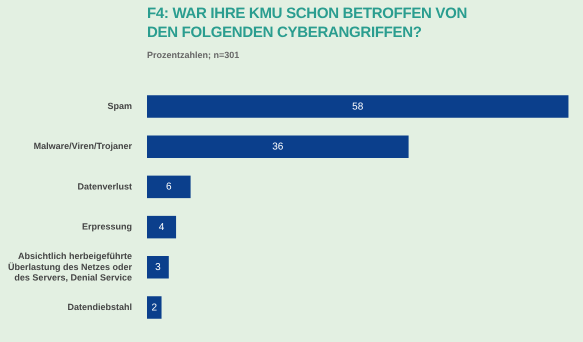 The height and width of the screenshot is (342, 583). I want to click on y-tick-label: Datendiebstahl, so click(99, 307).